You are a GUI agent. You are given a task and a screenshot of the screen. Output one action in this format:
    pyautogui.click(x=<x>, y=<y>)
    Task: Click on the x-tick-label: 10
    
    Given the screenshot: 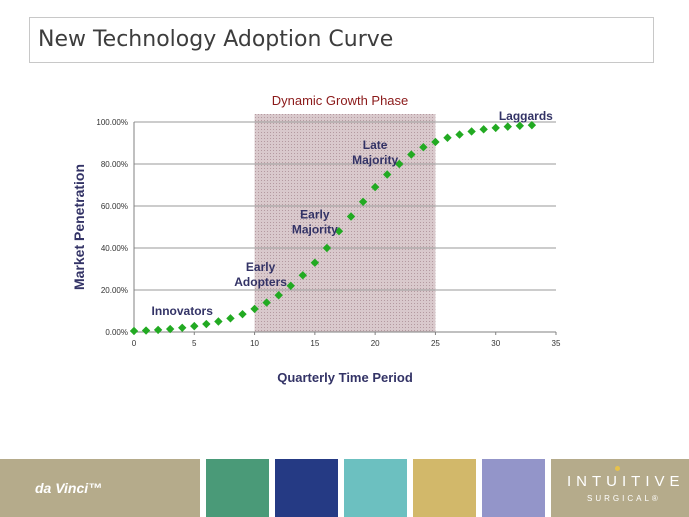 What is the action you would take?
    pyautogui.click(x=254, y=343)
    